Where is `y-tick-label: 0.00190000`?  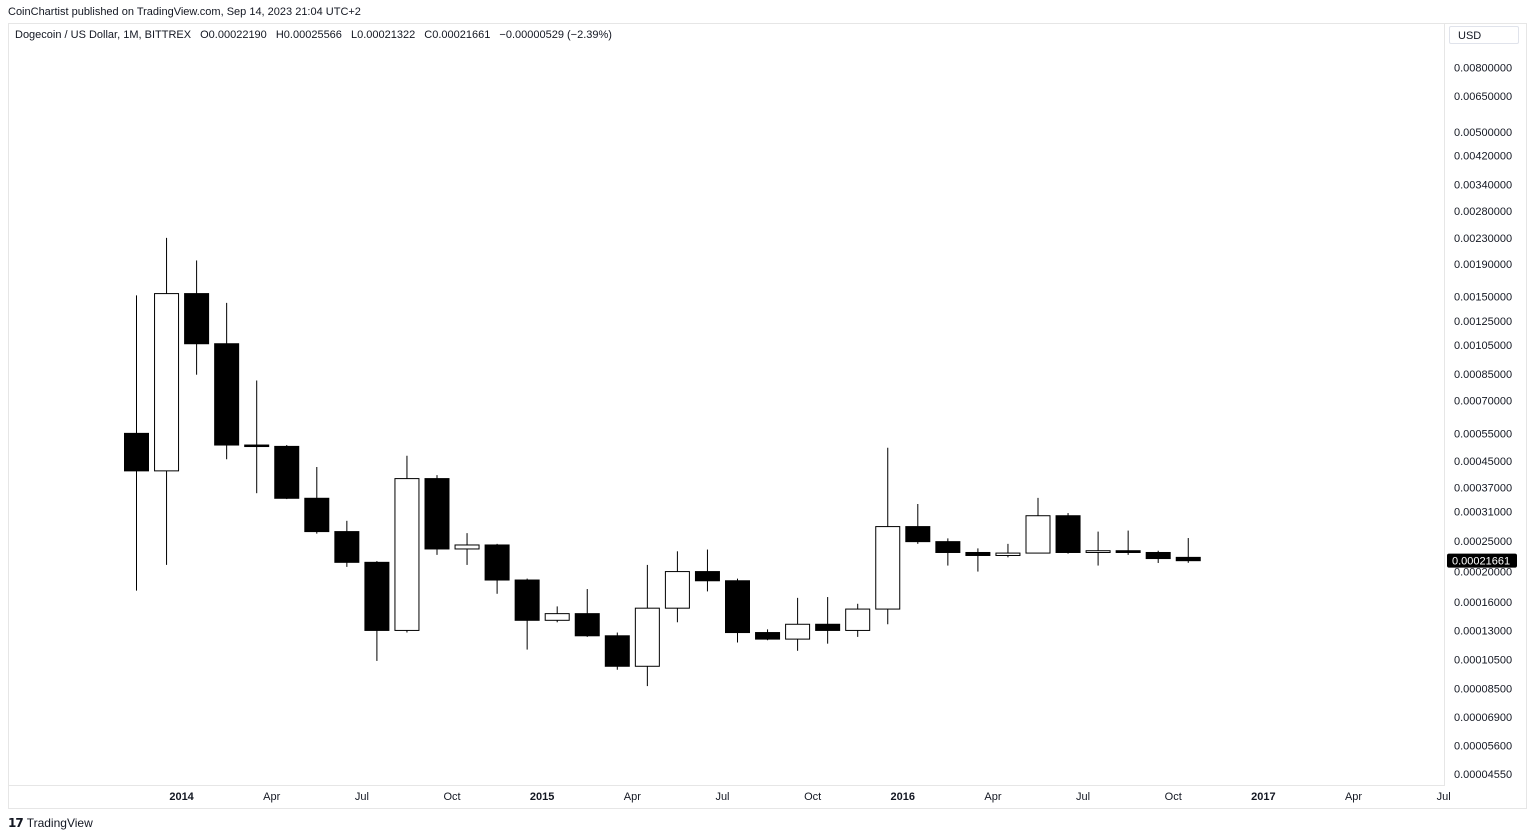 y-tick-label: 0.00190000 is located at coordinates (1483, 265).